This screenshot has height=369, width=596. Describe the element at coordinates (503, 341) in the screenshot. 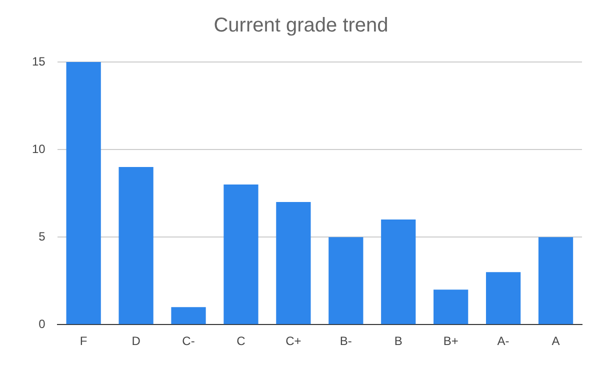

I see `x-tick-label: A-` at that location.